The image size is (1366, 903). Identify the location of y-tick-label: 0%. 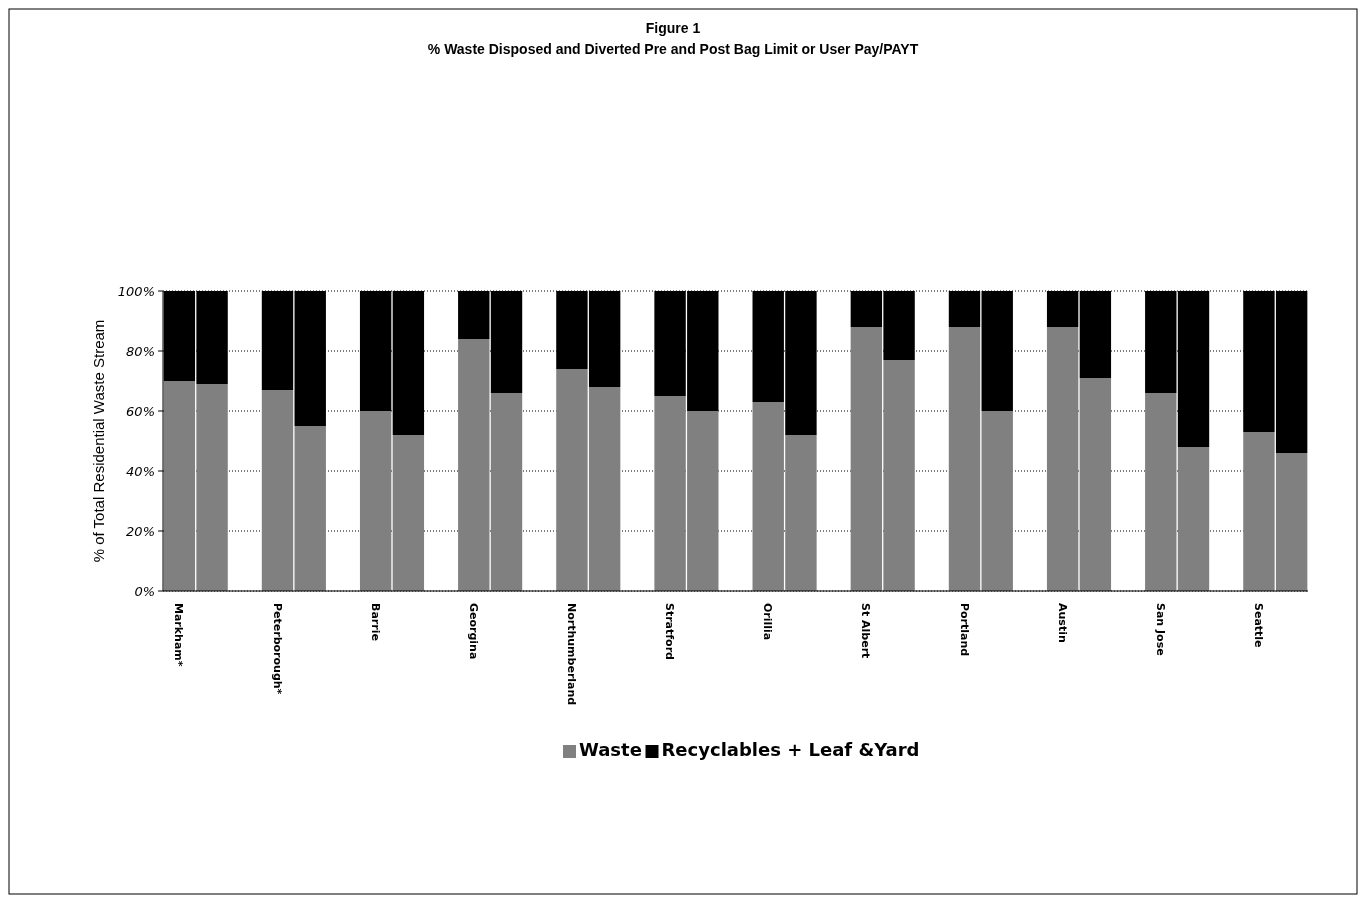
(144, 591).